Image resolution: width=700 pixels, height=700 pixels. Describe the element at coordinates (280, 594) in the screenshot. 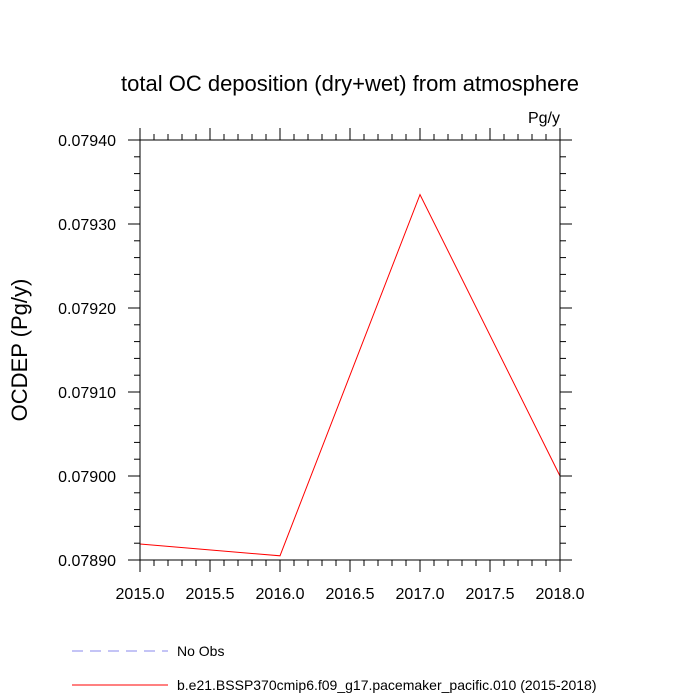

I see `x-tick-label: 2016.0` at that location.